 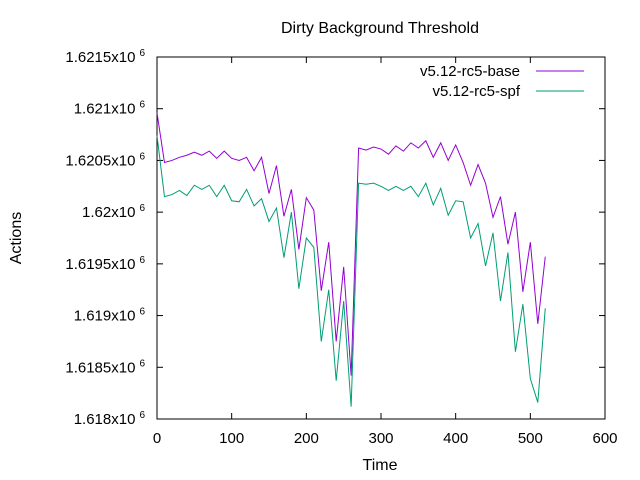 What do you see at coordinates (105, 57) in the screenshot?
I see `y-tick-label: 1.6215x10 6` at bounding box center [105, 57].